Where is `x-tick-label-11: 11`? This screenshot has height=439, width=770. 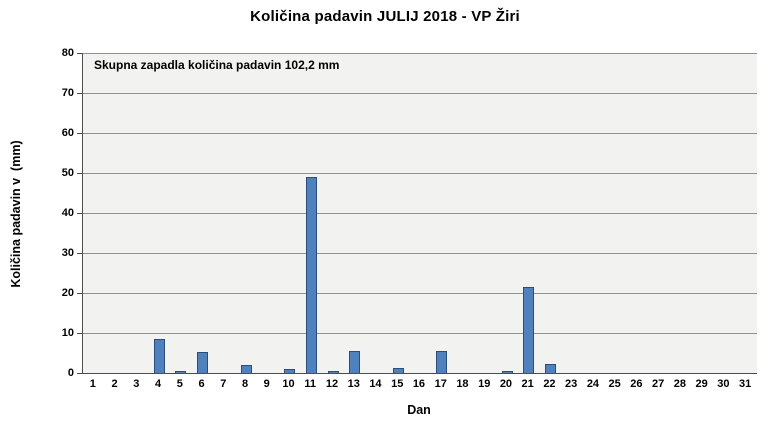 x-tick-label-11: 11 is located at coordinates (310, 384).